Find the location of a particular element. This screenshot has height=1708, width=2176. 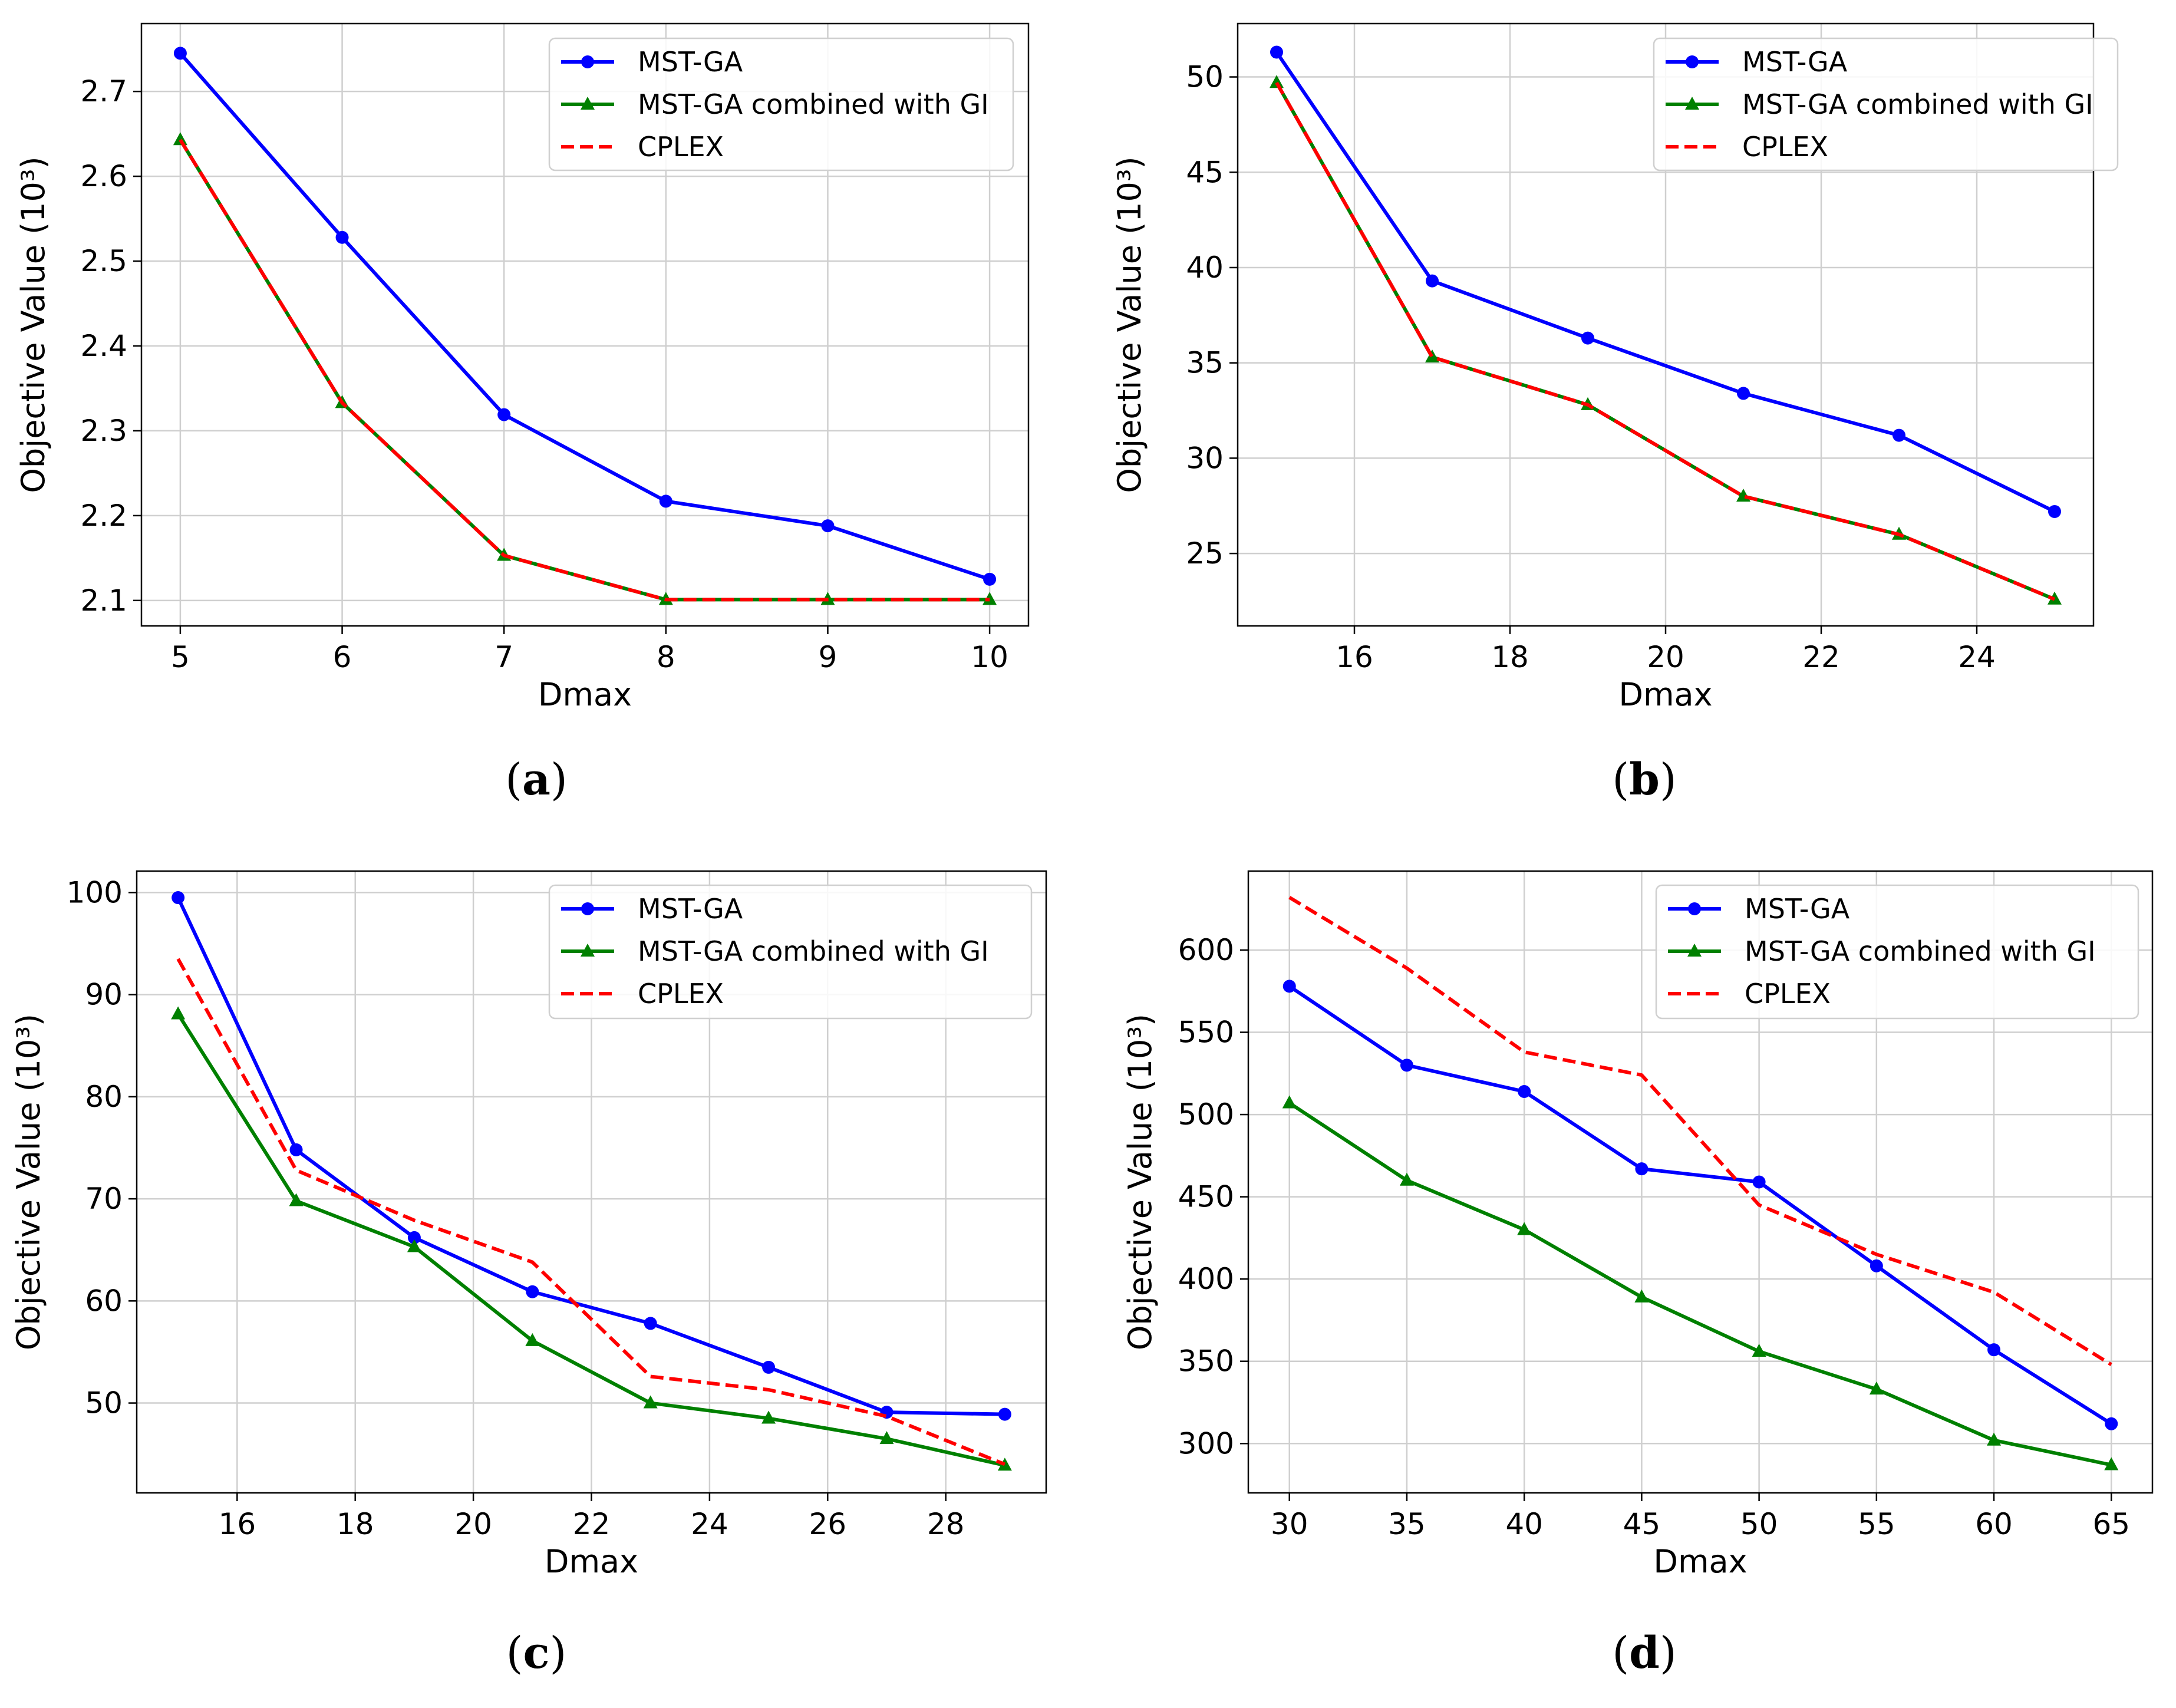

y-tick-label: 2.3 is located at coordinates (103, 431).